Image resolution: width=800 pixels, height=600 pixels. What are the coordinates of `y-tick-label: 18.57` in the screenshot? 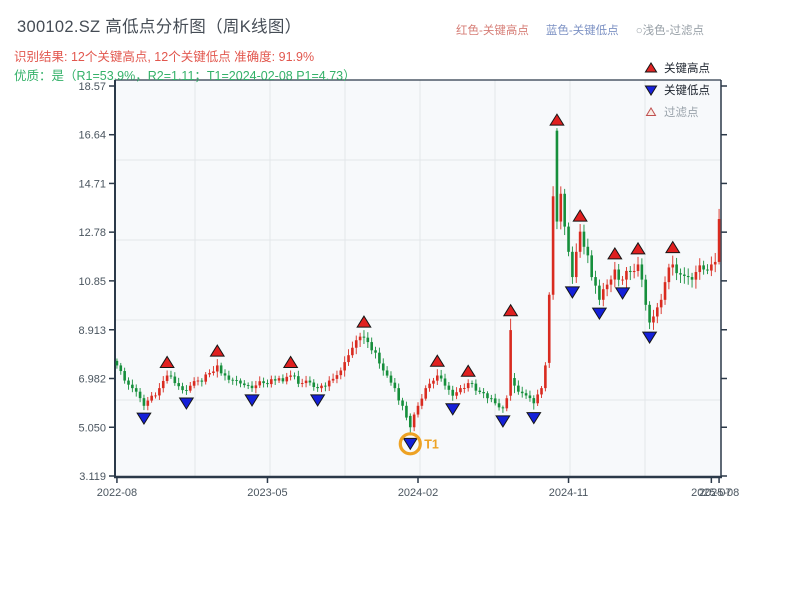 It's located at (92, 87).